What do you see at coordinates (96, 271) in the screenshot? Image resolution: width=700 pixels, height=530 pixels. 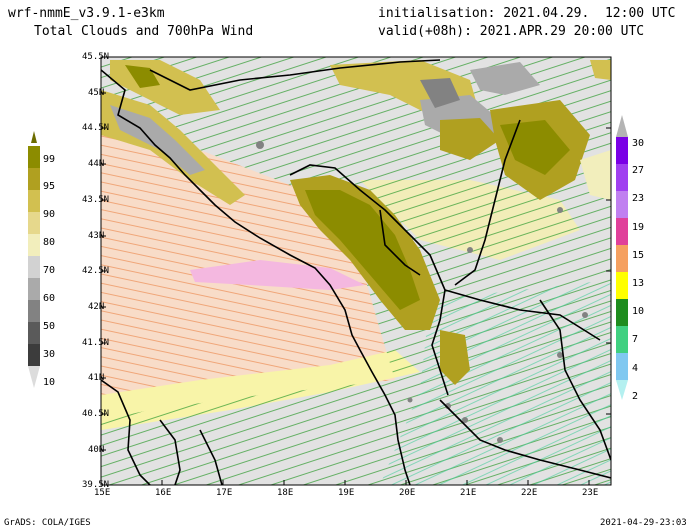 I see `lat-label: 42.5N` at bounding box center [96, 271].